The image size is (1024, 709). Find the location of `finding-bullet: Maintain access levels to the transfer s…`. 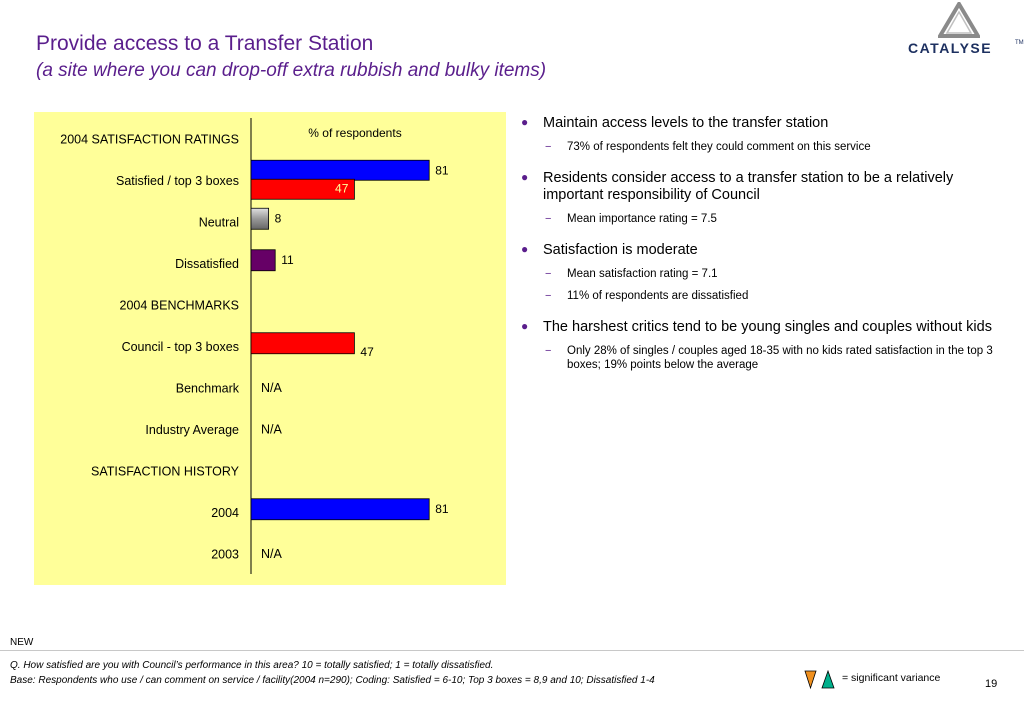

finding-bullet: Maintain access levels to the transfer s… is located at coordinates (760, 123).